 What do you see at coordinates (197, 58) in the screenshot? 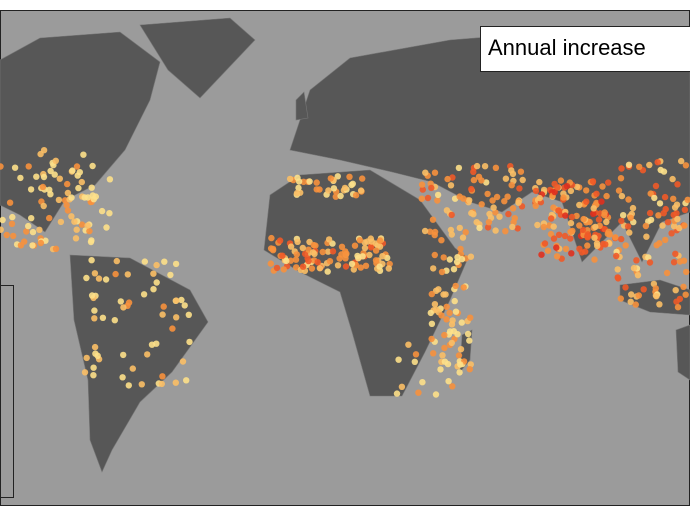
I see `greenland` at bounding box center [197, 58].